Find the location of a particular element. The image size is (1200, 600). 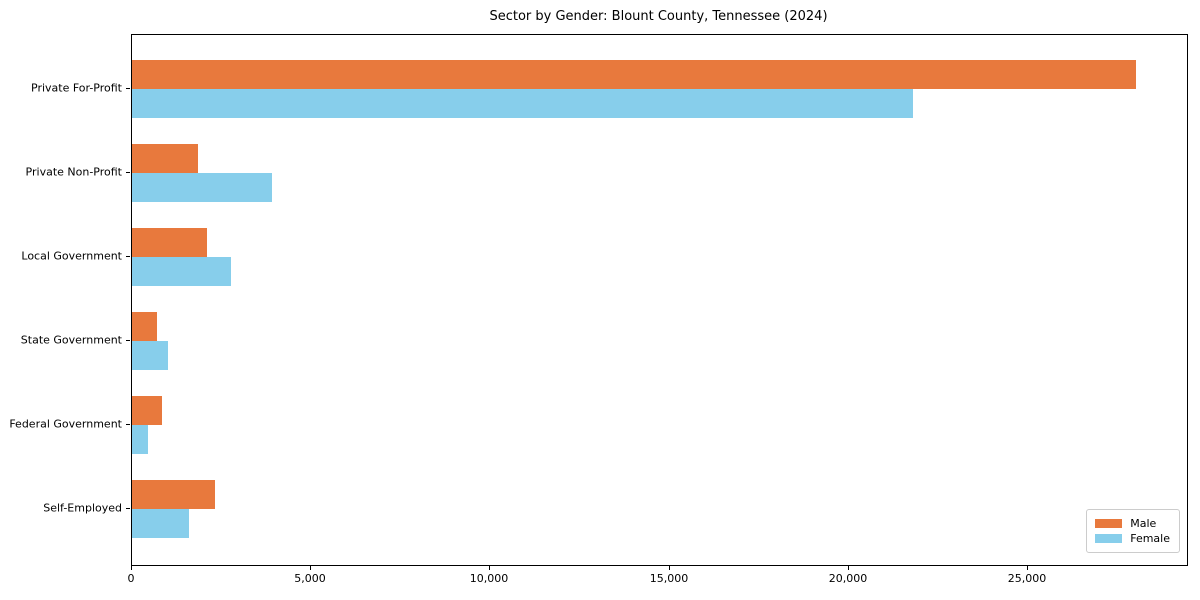

xtick-label-10-000: 10,000 is located at coordinates (489, 578).